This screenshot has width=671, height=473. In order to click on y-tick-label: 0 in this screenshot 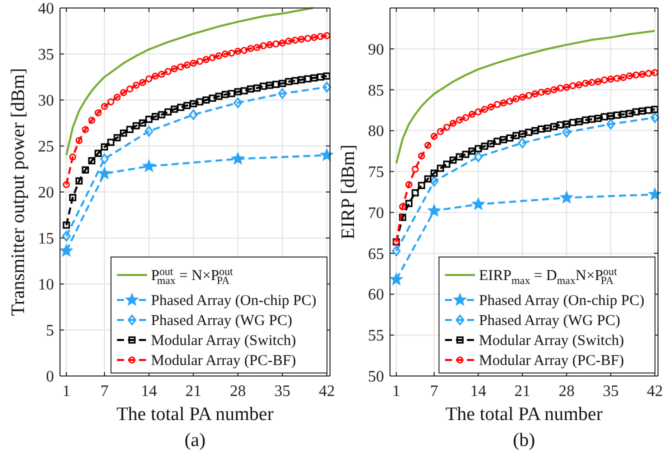, I will do `click(50, 377)`.